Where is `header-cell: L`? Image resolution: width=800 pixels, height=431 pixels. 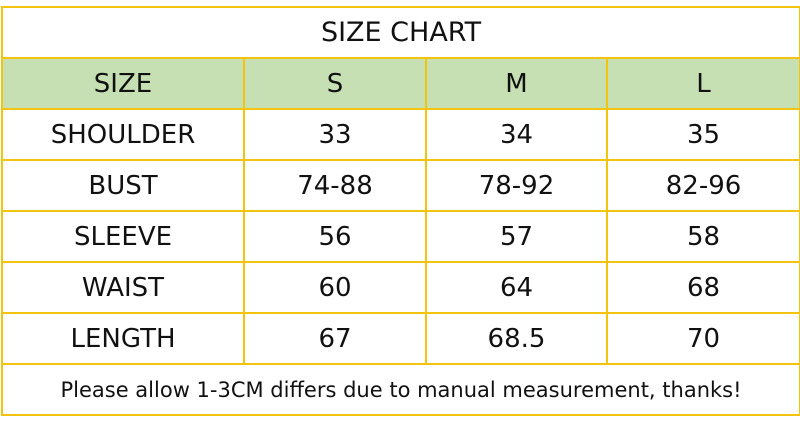 header-cell: L is located at coordinates (702, 83).